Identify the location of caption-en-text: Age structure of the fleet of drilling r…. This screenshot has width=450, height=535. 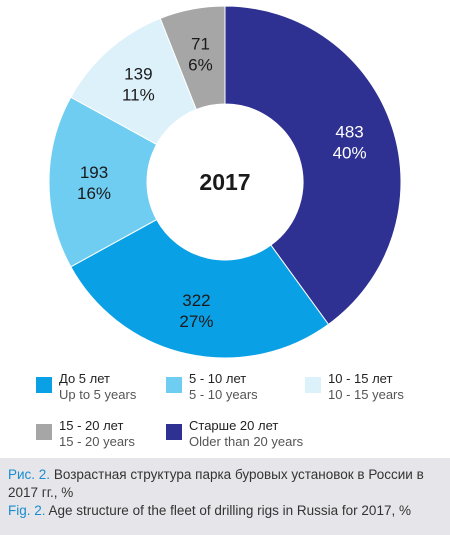
(229, 510).